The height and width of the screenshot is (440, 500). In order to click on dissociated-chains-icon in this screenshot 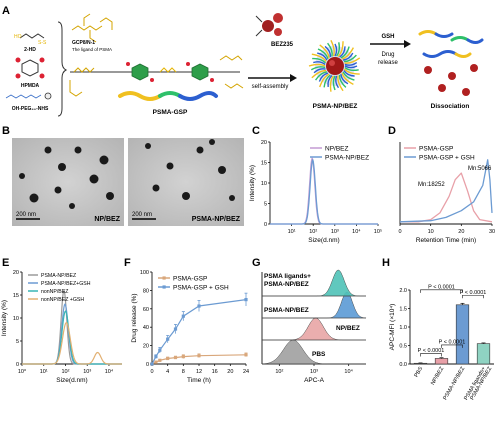, I will do `click(451, 63)`.